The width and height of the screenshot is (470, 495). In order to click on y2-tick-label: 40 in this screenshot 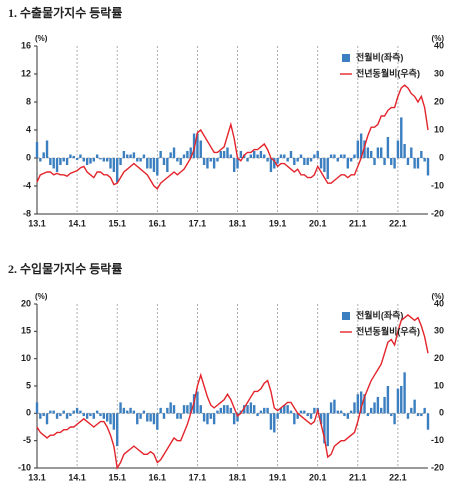, I will do `click(439, 303)`.